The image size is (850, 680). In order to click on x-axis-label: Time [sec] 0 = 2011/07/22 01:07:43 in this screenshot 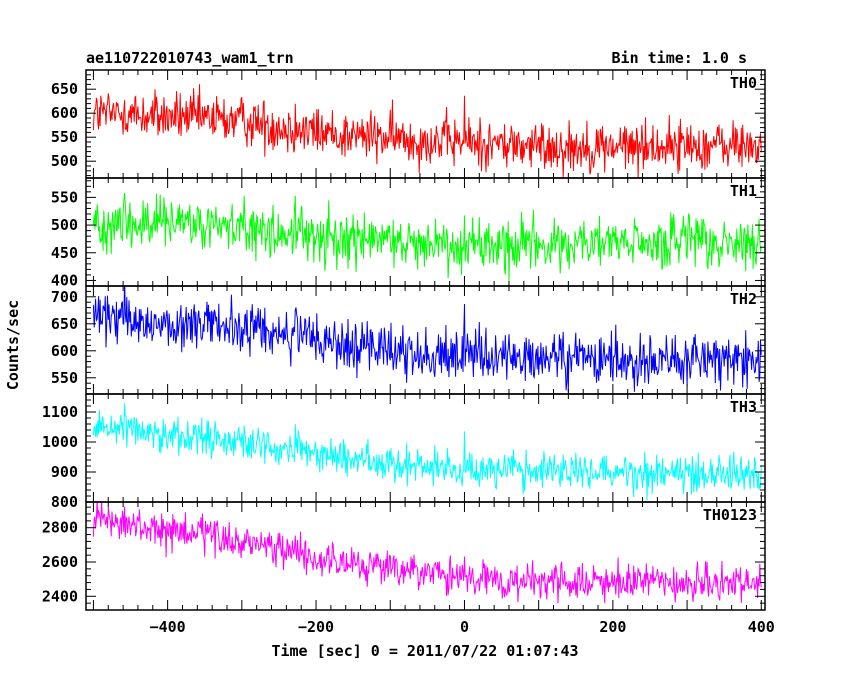, I will do `click(424, 651)`.